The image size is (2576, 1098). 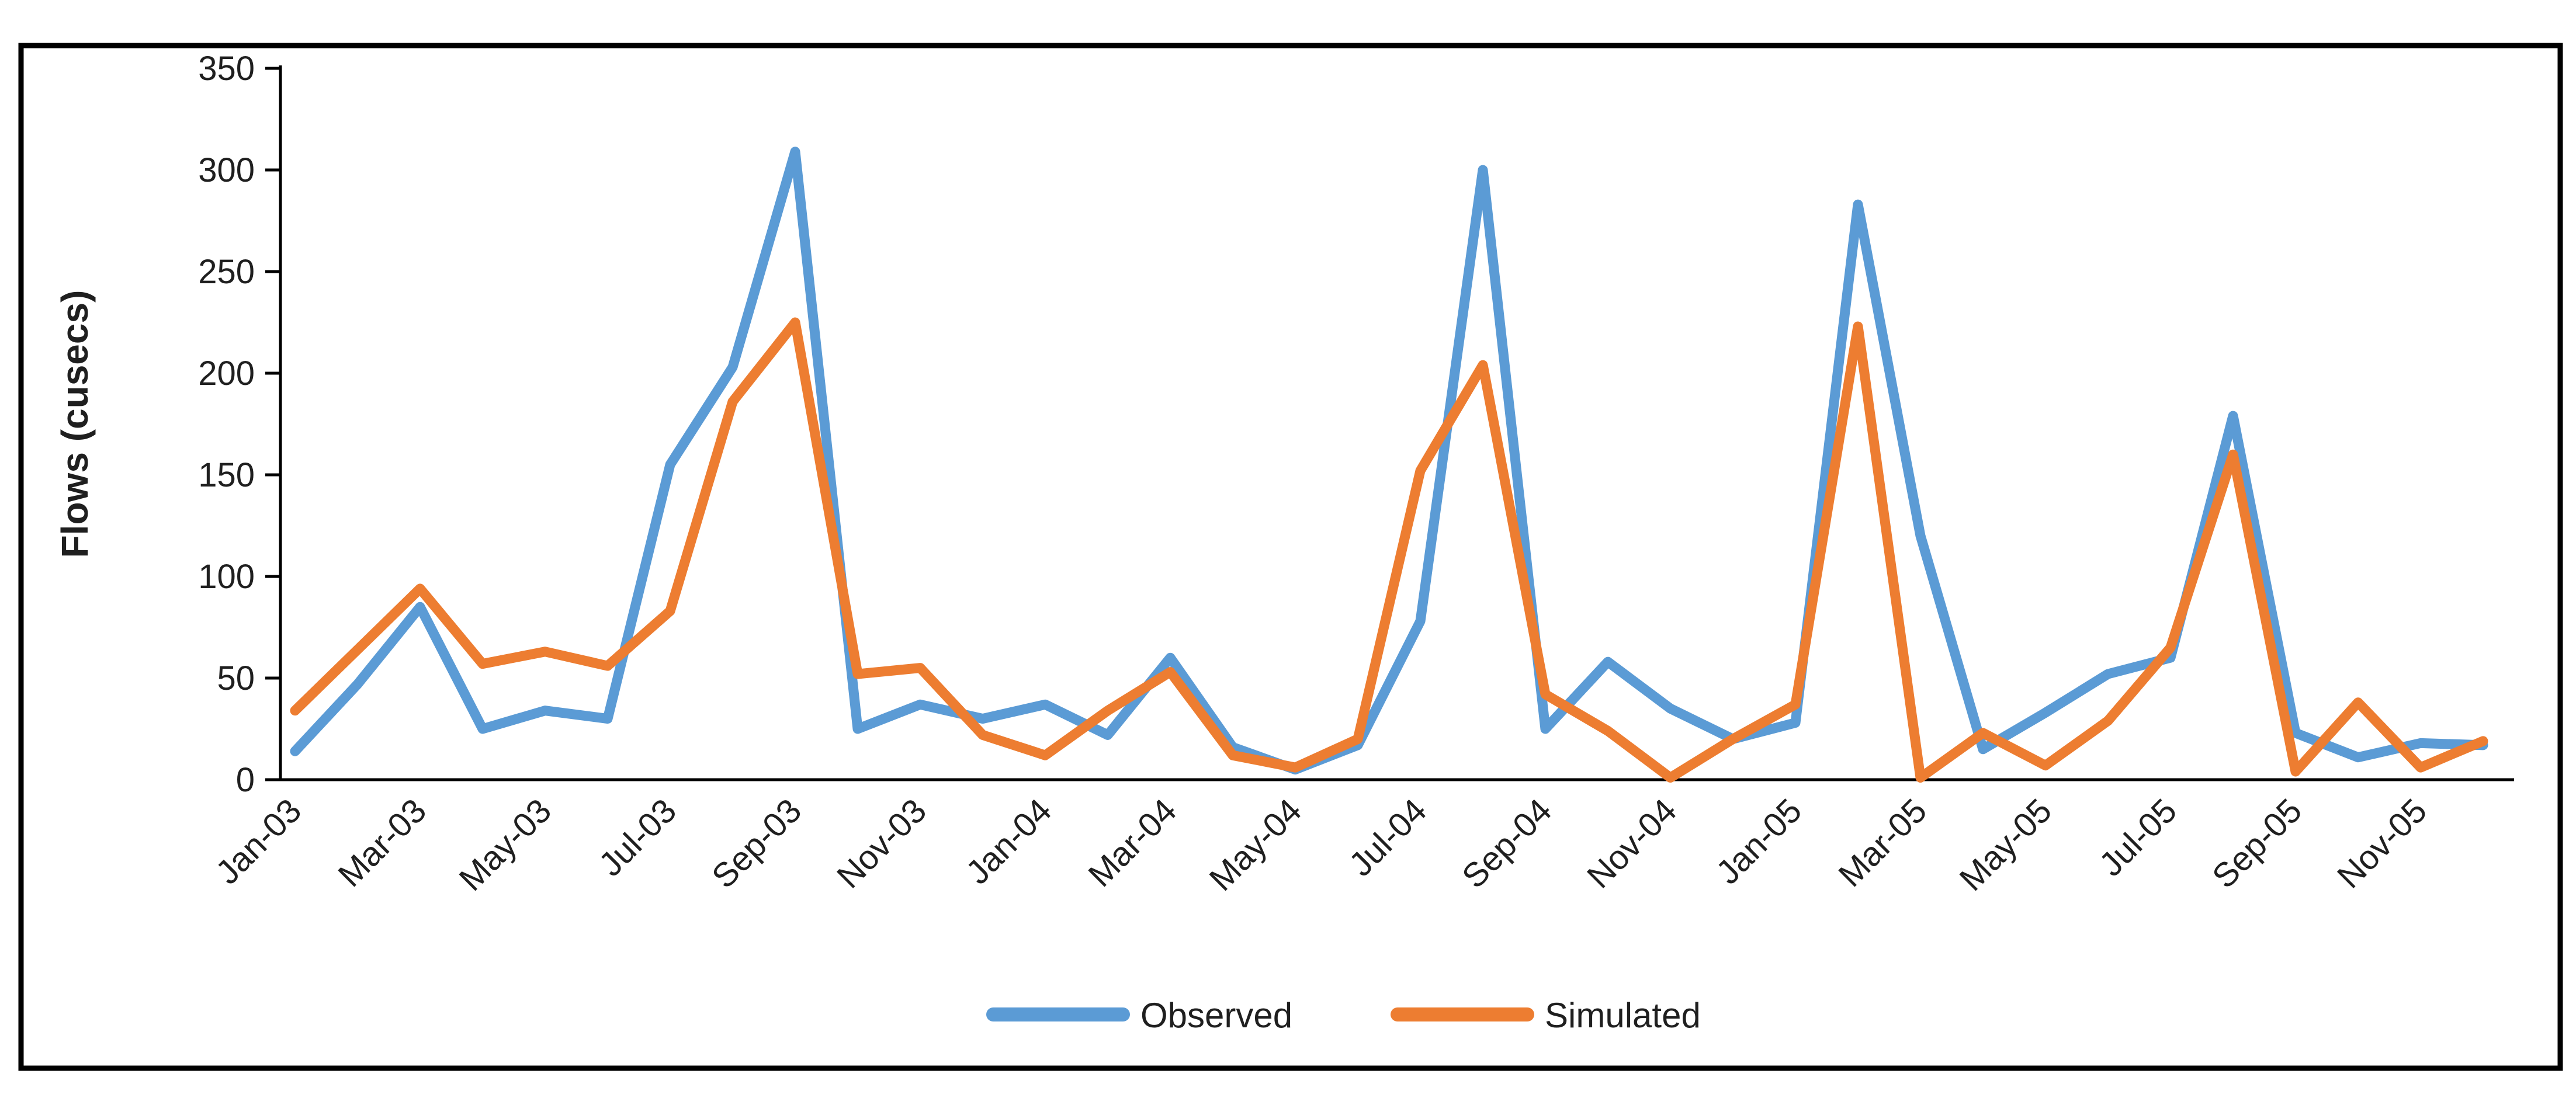 I want to click on y-tick-label: 150, so click(x=226, y=475).